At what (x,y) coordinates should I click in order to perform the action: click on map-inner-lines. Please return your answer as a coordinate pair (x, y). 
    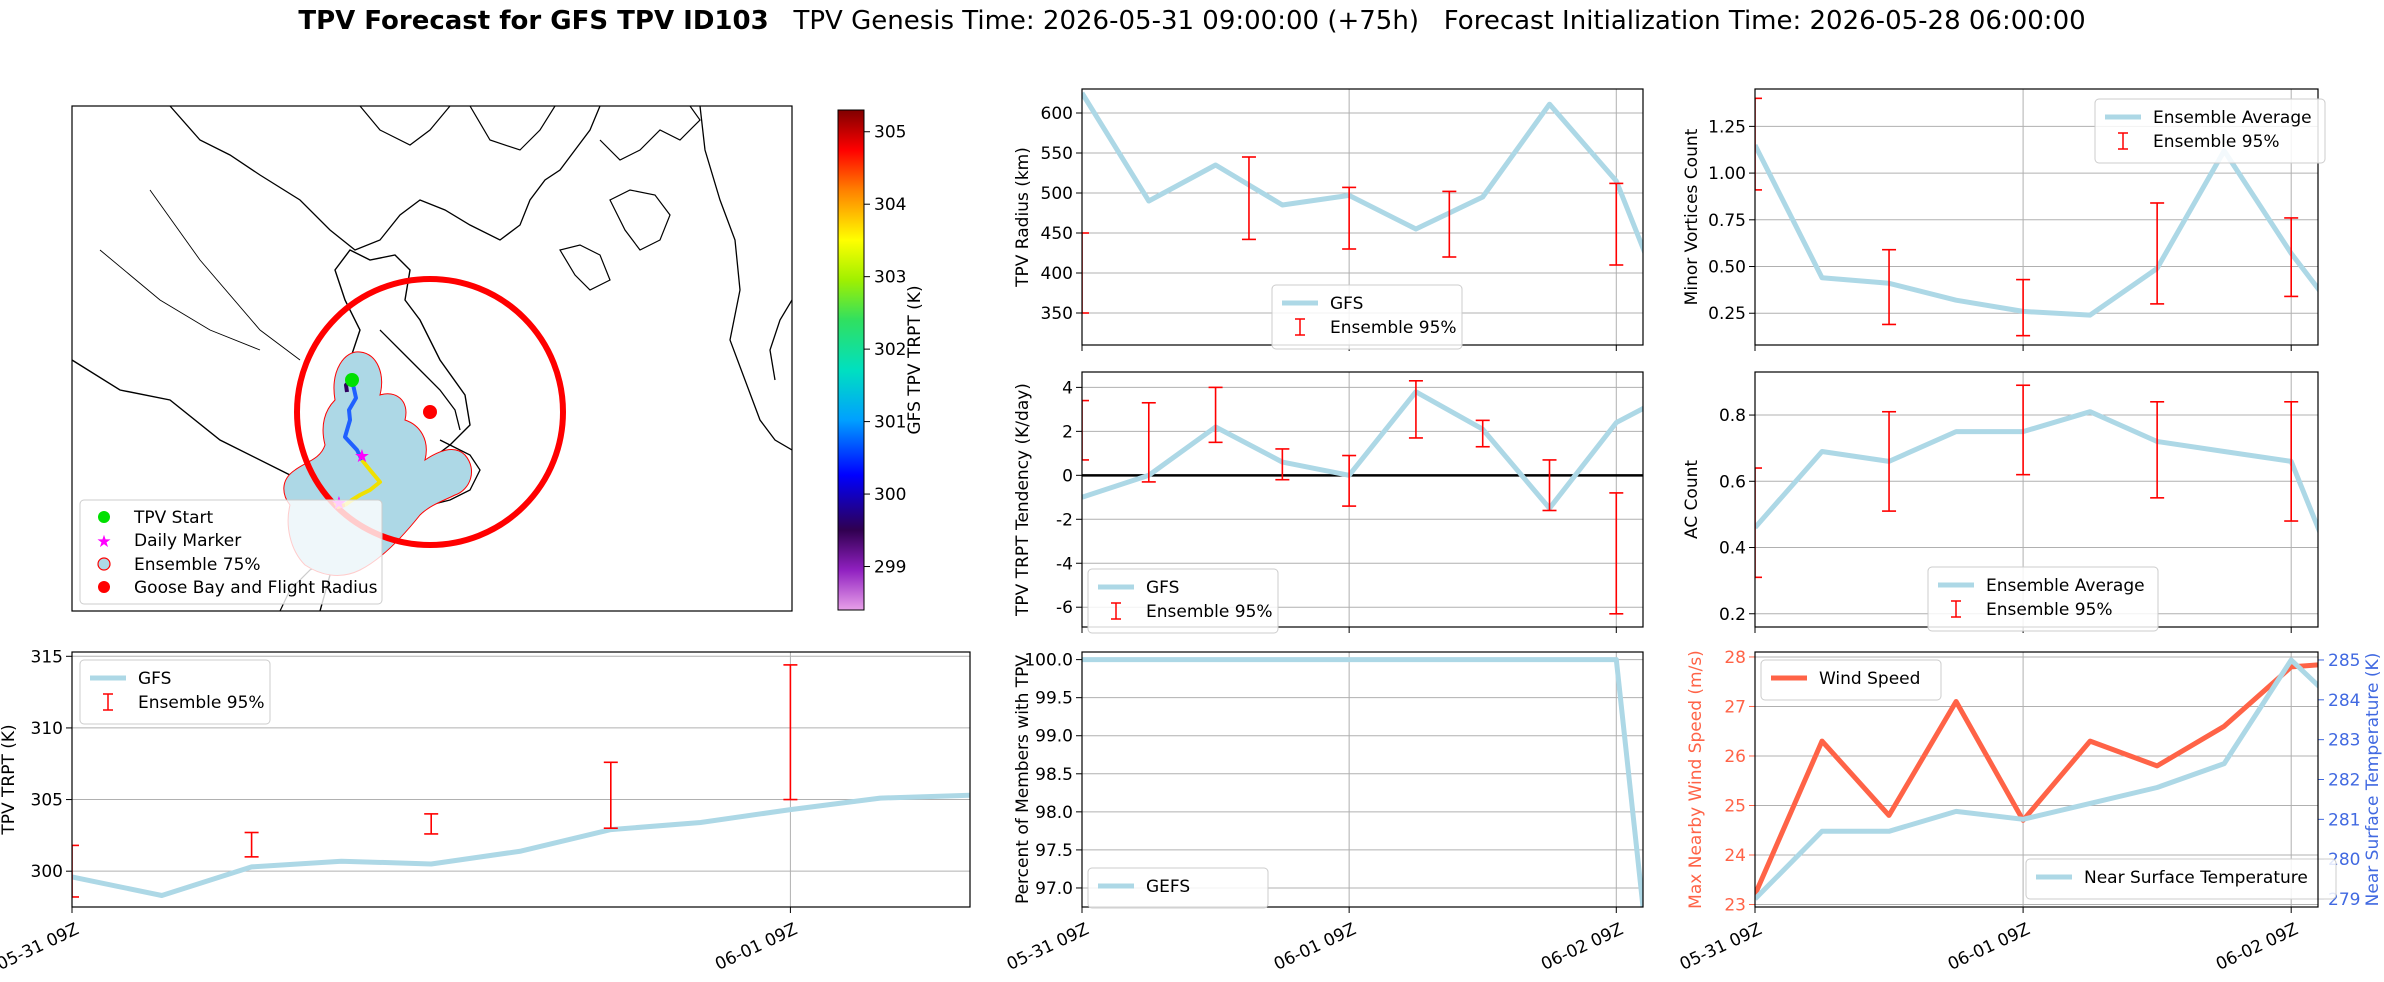
    Looking at the image, I should click on (200, 275).